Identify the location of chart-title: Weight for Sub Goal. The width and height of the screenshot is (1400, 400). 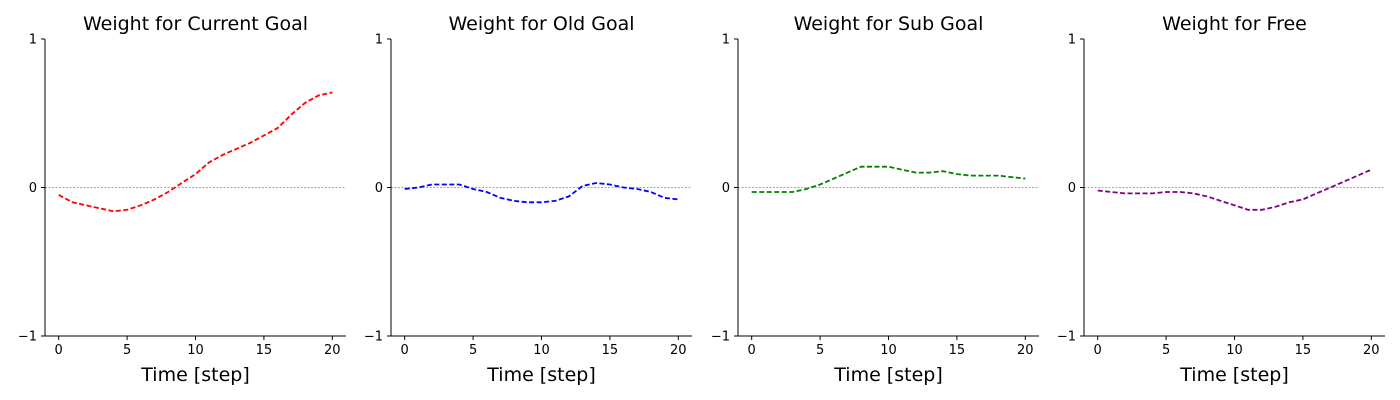
(889, 24).